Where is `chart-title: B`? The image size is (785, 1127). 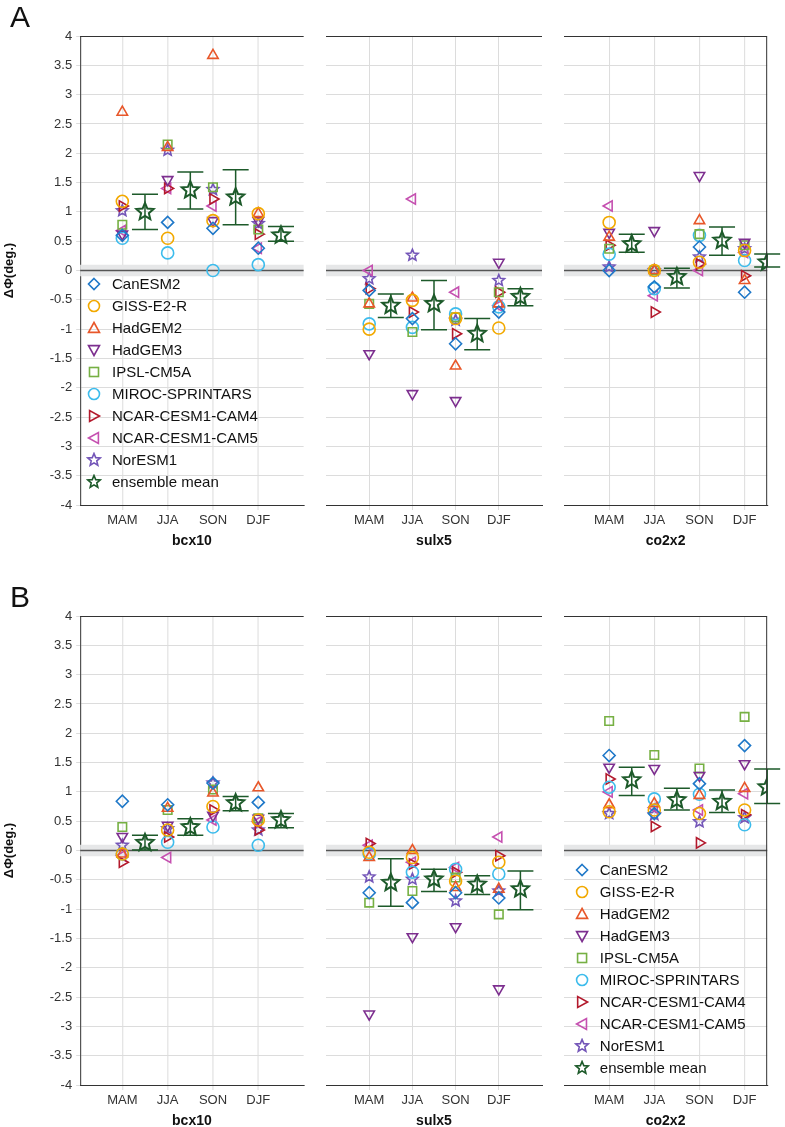 chart-title: B is located at coordinates (20, 597).